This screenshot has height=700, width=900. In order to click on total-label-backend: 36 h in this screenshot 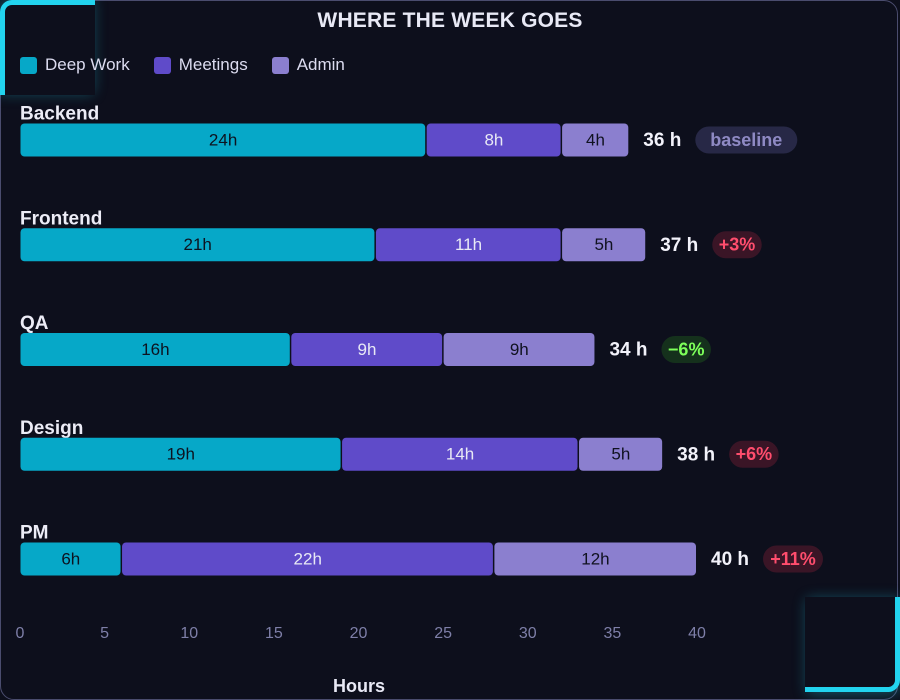, I will do `click(662, 140)`.